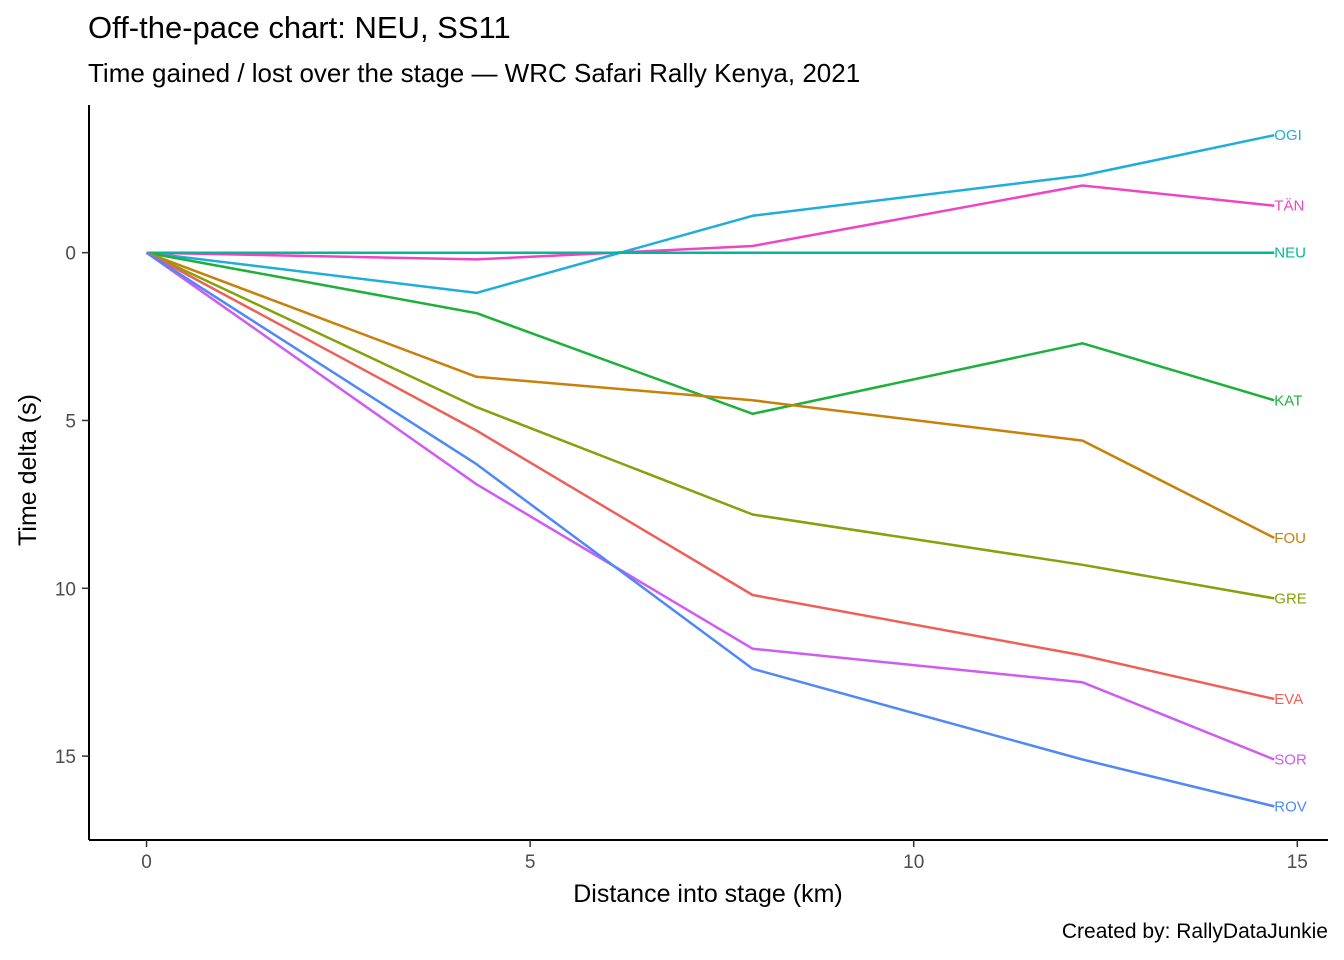 The width and height of the screenshot is (1344, 960). Describe the element at coordinates (710, 333) in the screenshot. I see `series-line-kat` at that location.